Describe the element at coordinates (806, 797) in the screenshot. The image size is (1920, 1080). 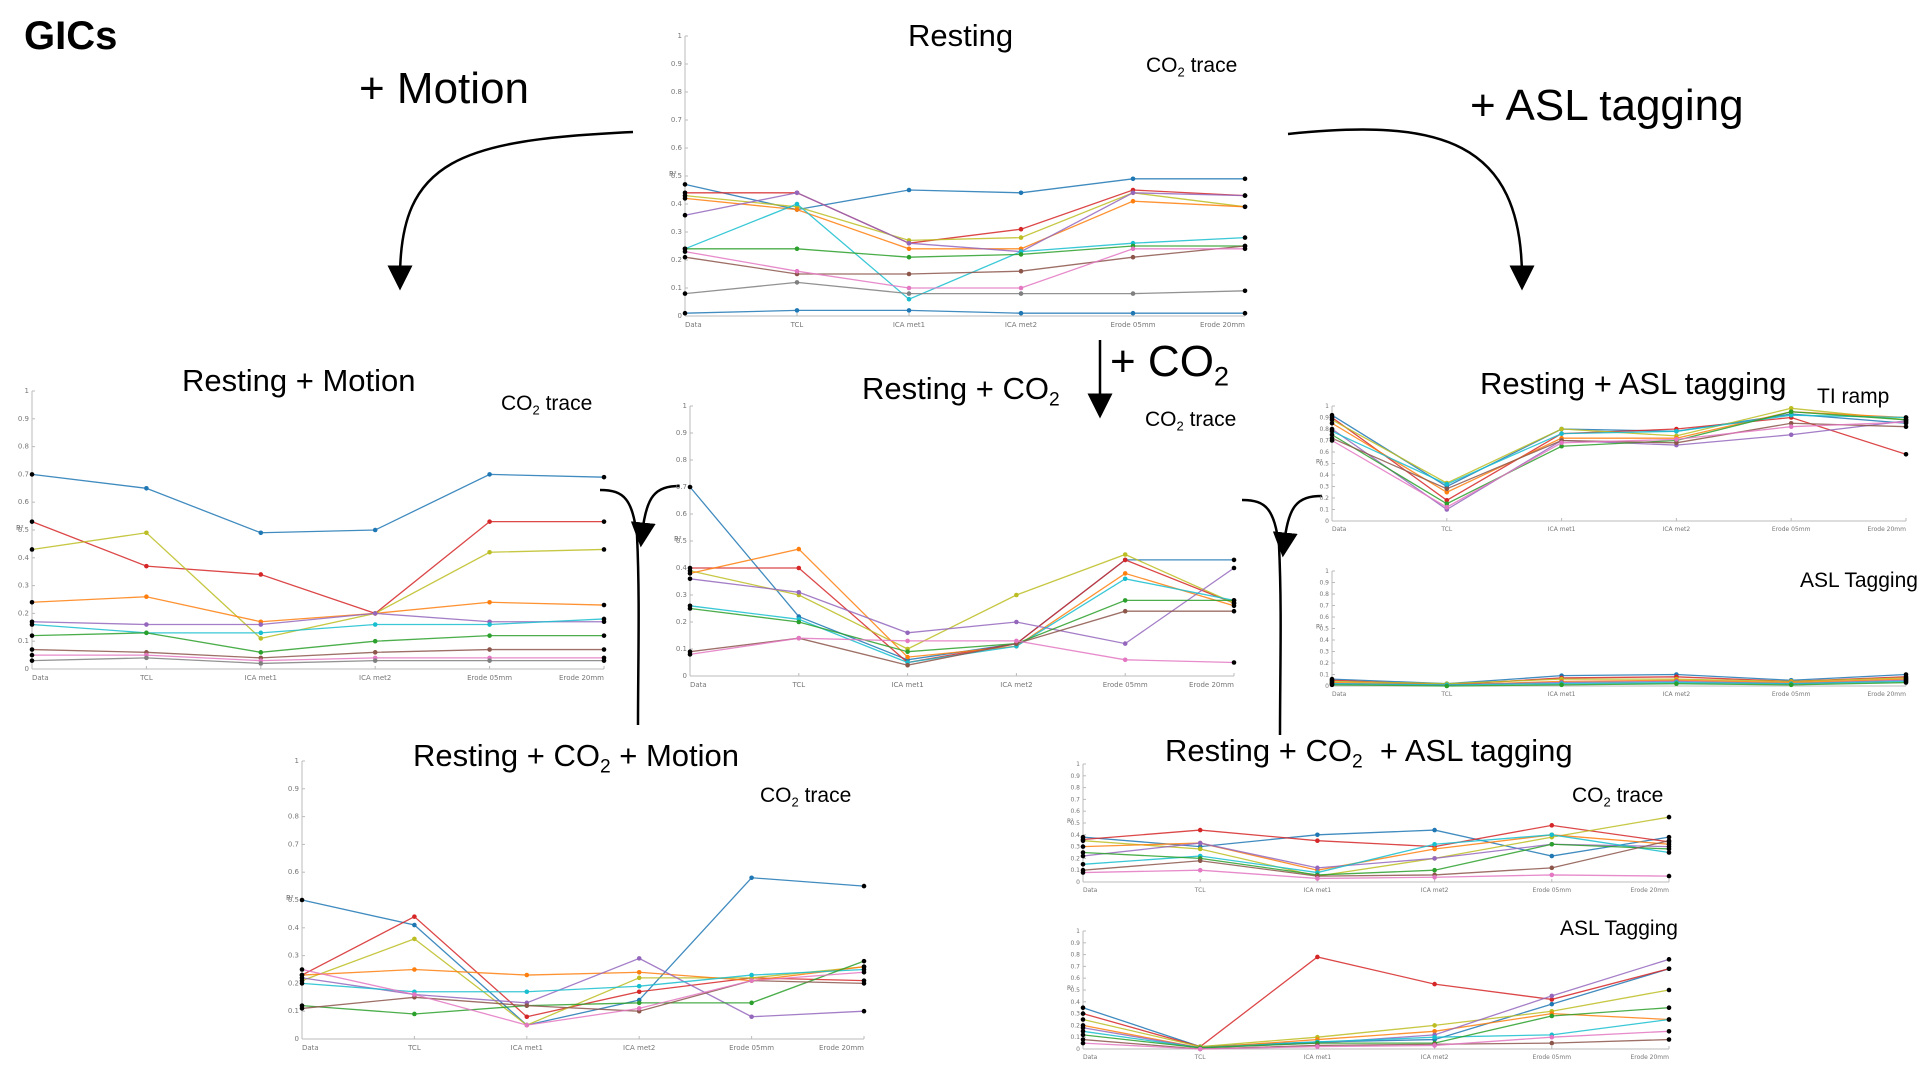
I see `co2-trace-label: CO2 trace` at that location.